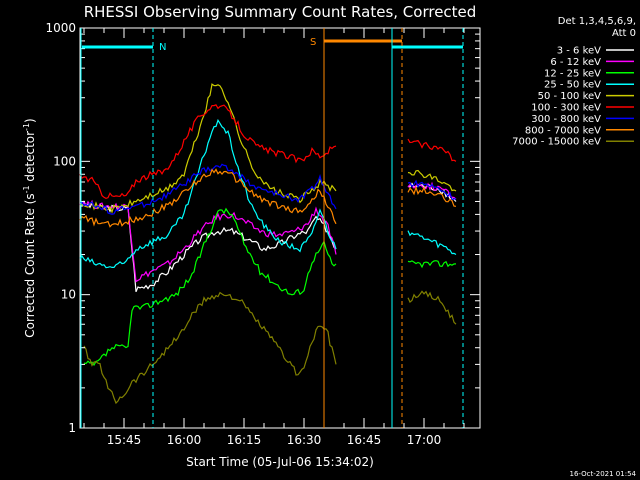 This screenshot has width=640, height=480. What do you see at coordinates (432, 307) in the screenshot?
I see `series-line-7000-15000-kev-b` at bounding box center [432, 307].